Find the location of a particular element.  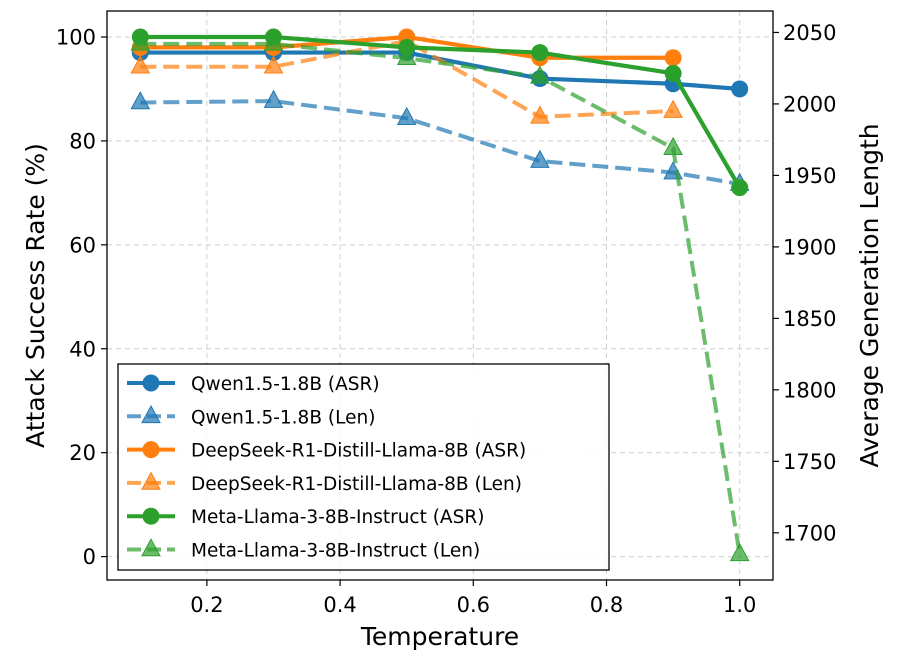

legend-item: Qwen1.5-1.8B (Len) is located at coordinates (251, 416).